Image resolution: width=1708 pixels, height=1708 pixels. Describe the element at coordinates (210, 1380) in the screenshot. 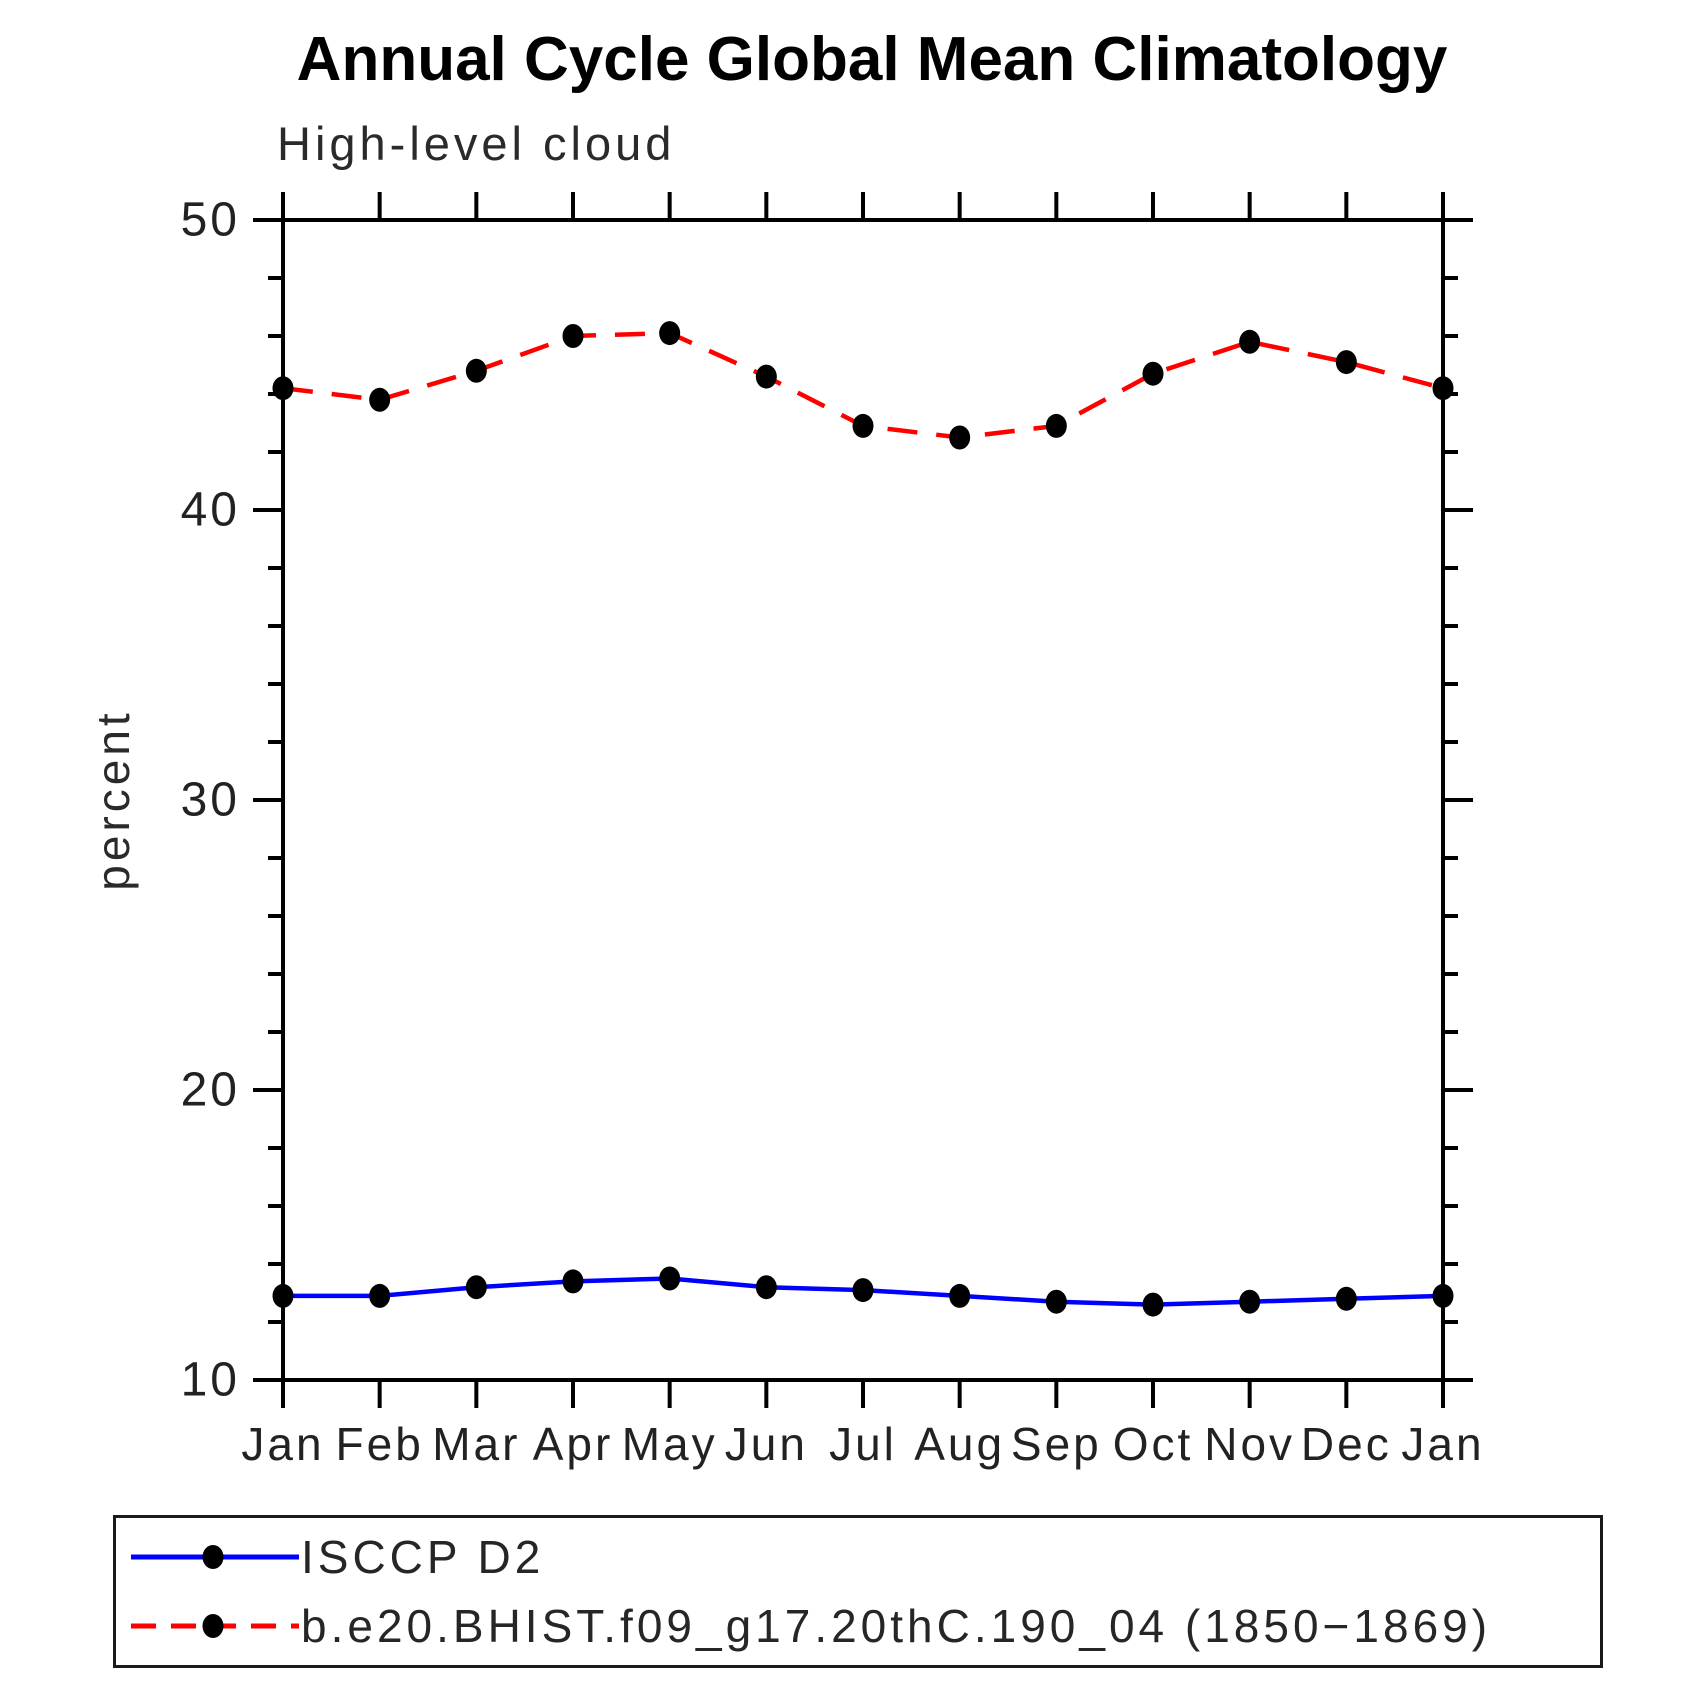

I see `y-tick-label: 10` at that location.